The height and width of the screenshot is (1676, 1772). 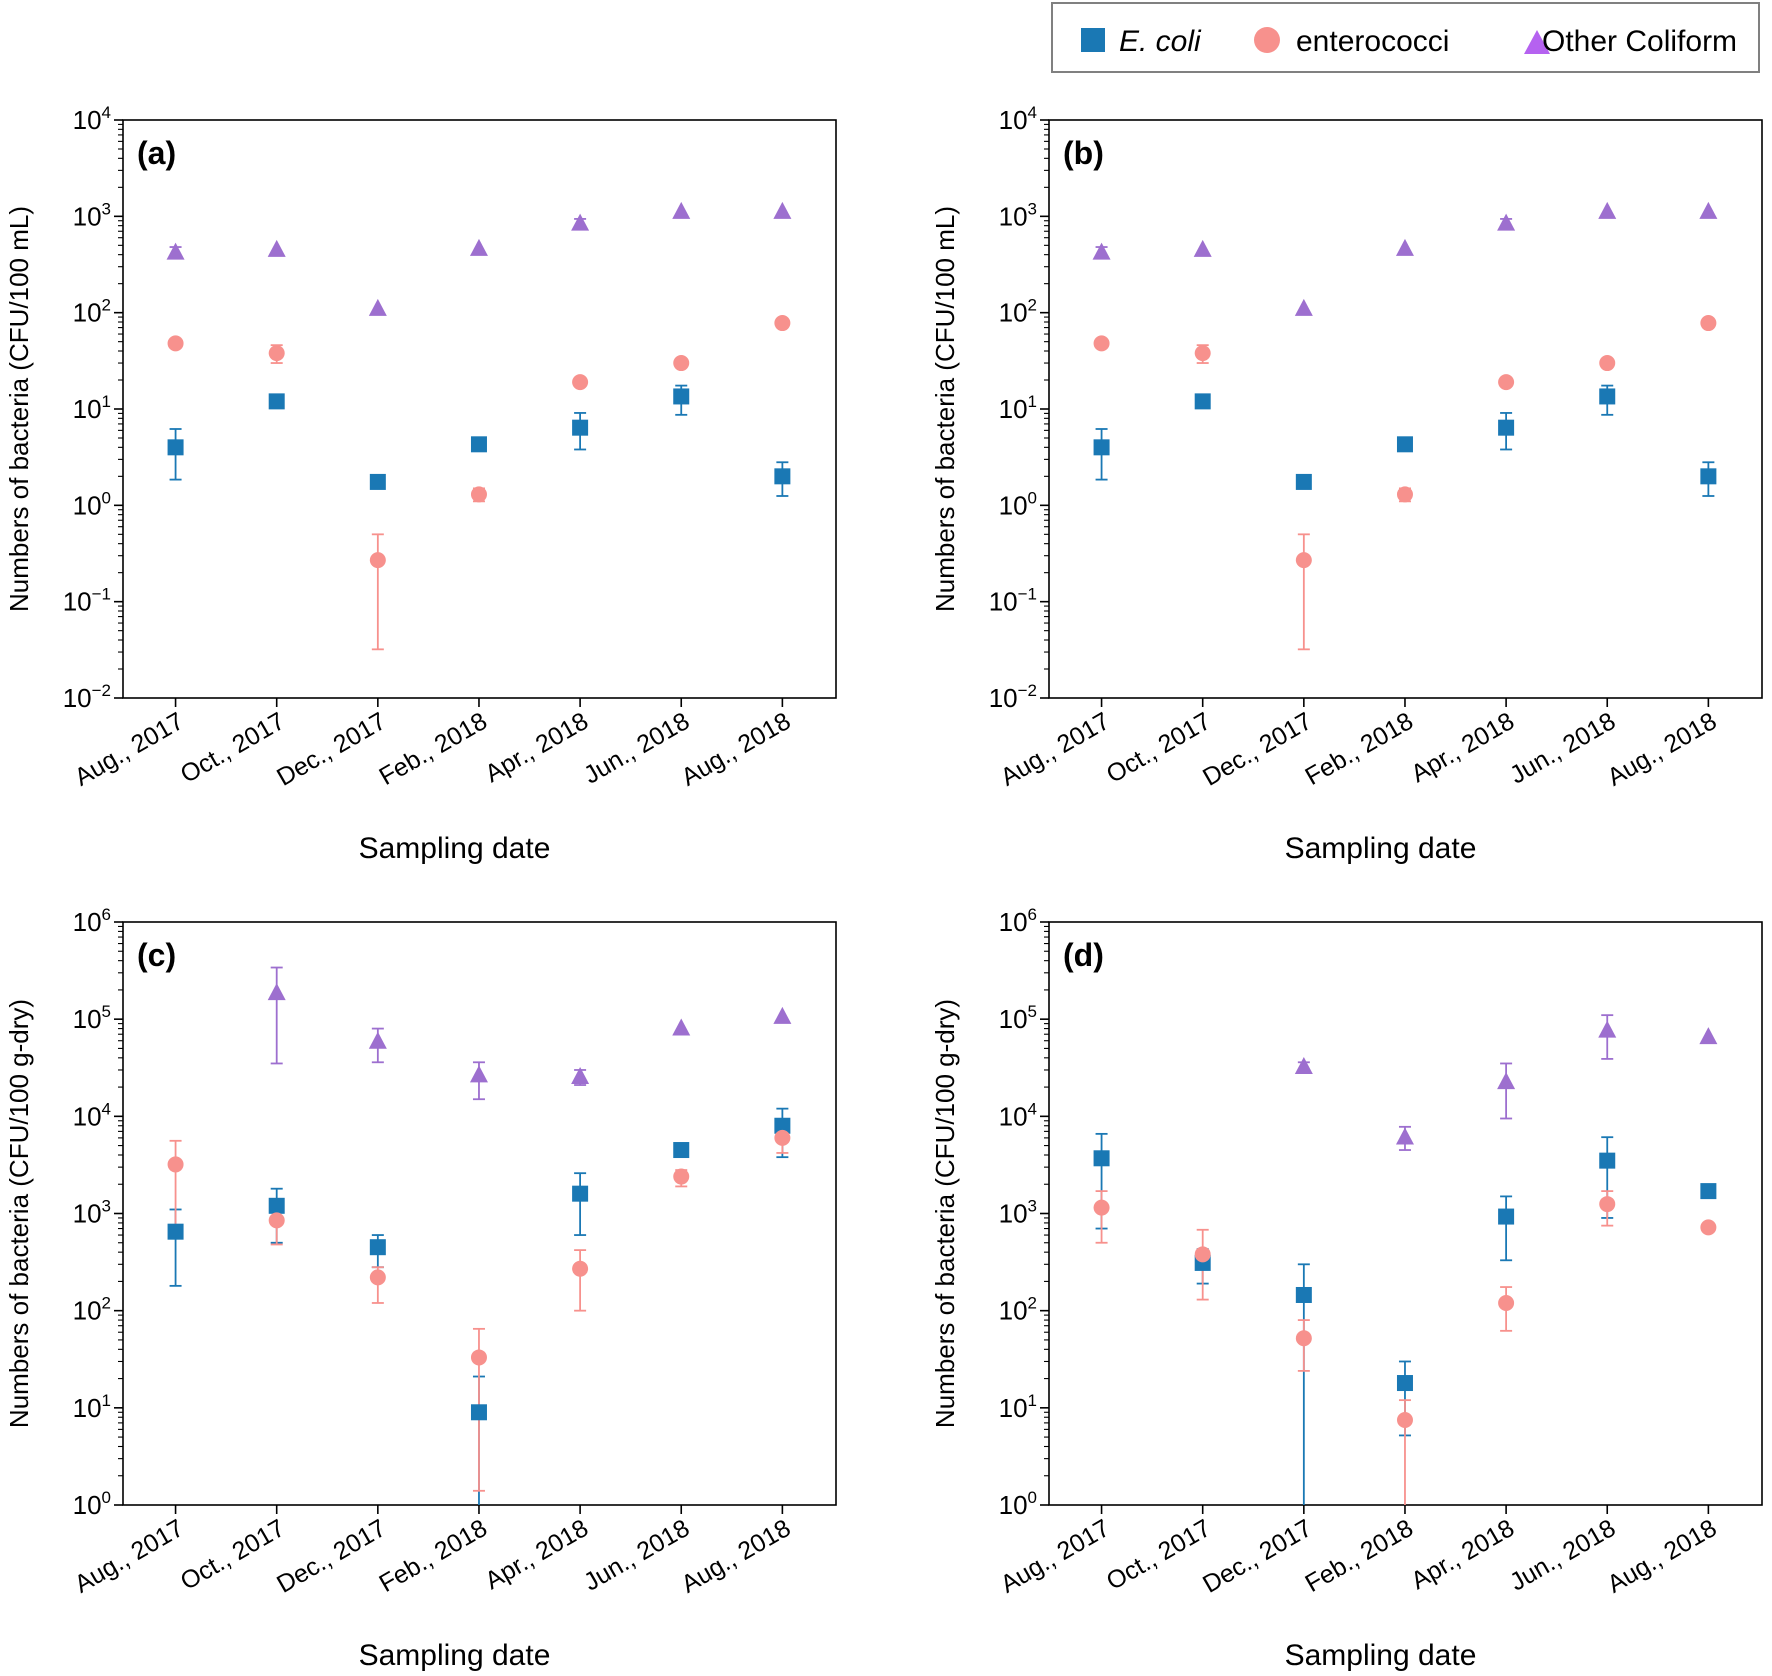 I want to click on legend: E. coli enterococci Other Coliform, so click(x=1405, y=37).